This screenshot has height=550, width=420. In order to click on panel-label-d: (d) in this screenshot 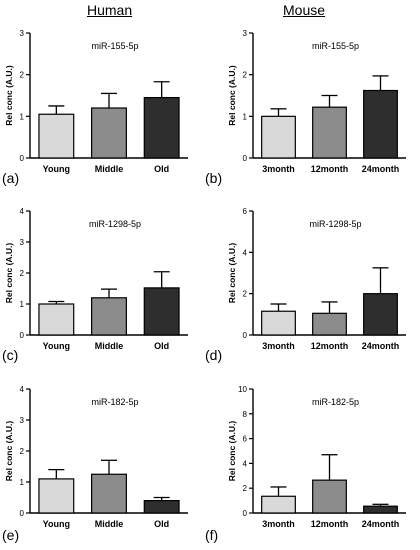, I will do `click(214, 355)`.